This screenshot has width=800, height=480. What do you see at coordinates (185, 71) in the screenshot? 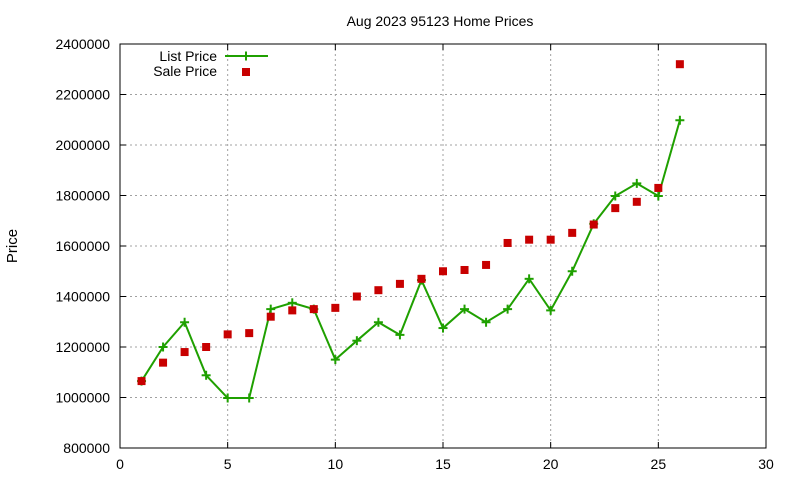
I see `legend-label-sale-price: Sale Price` at bounding box center [185, 71].